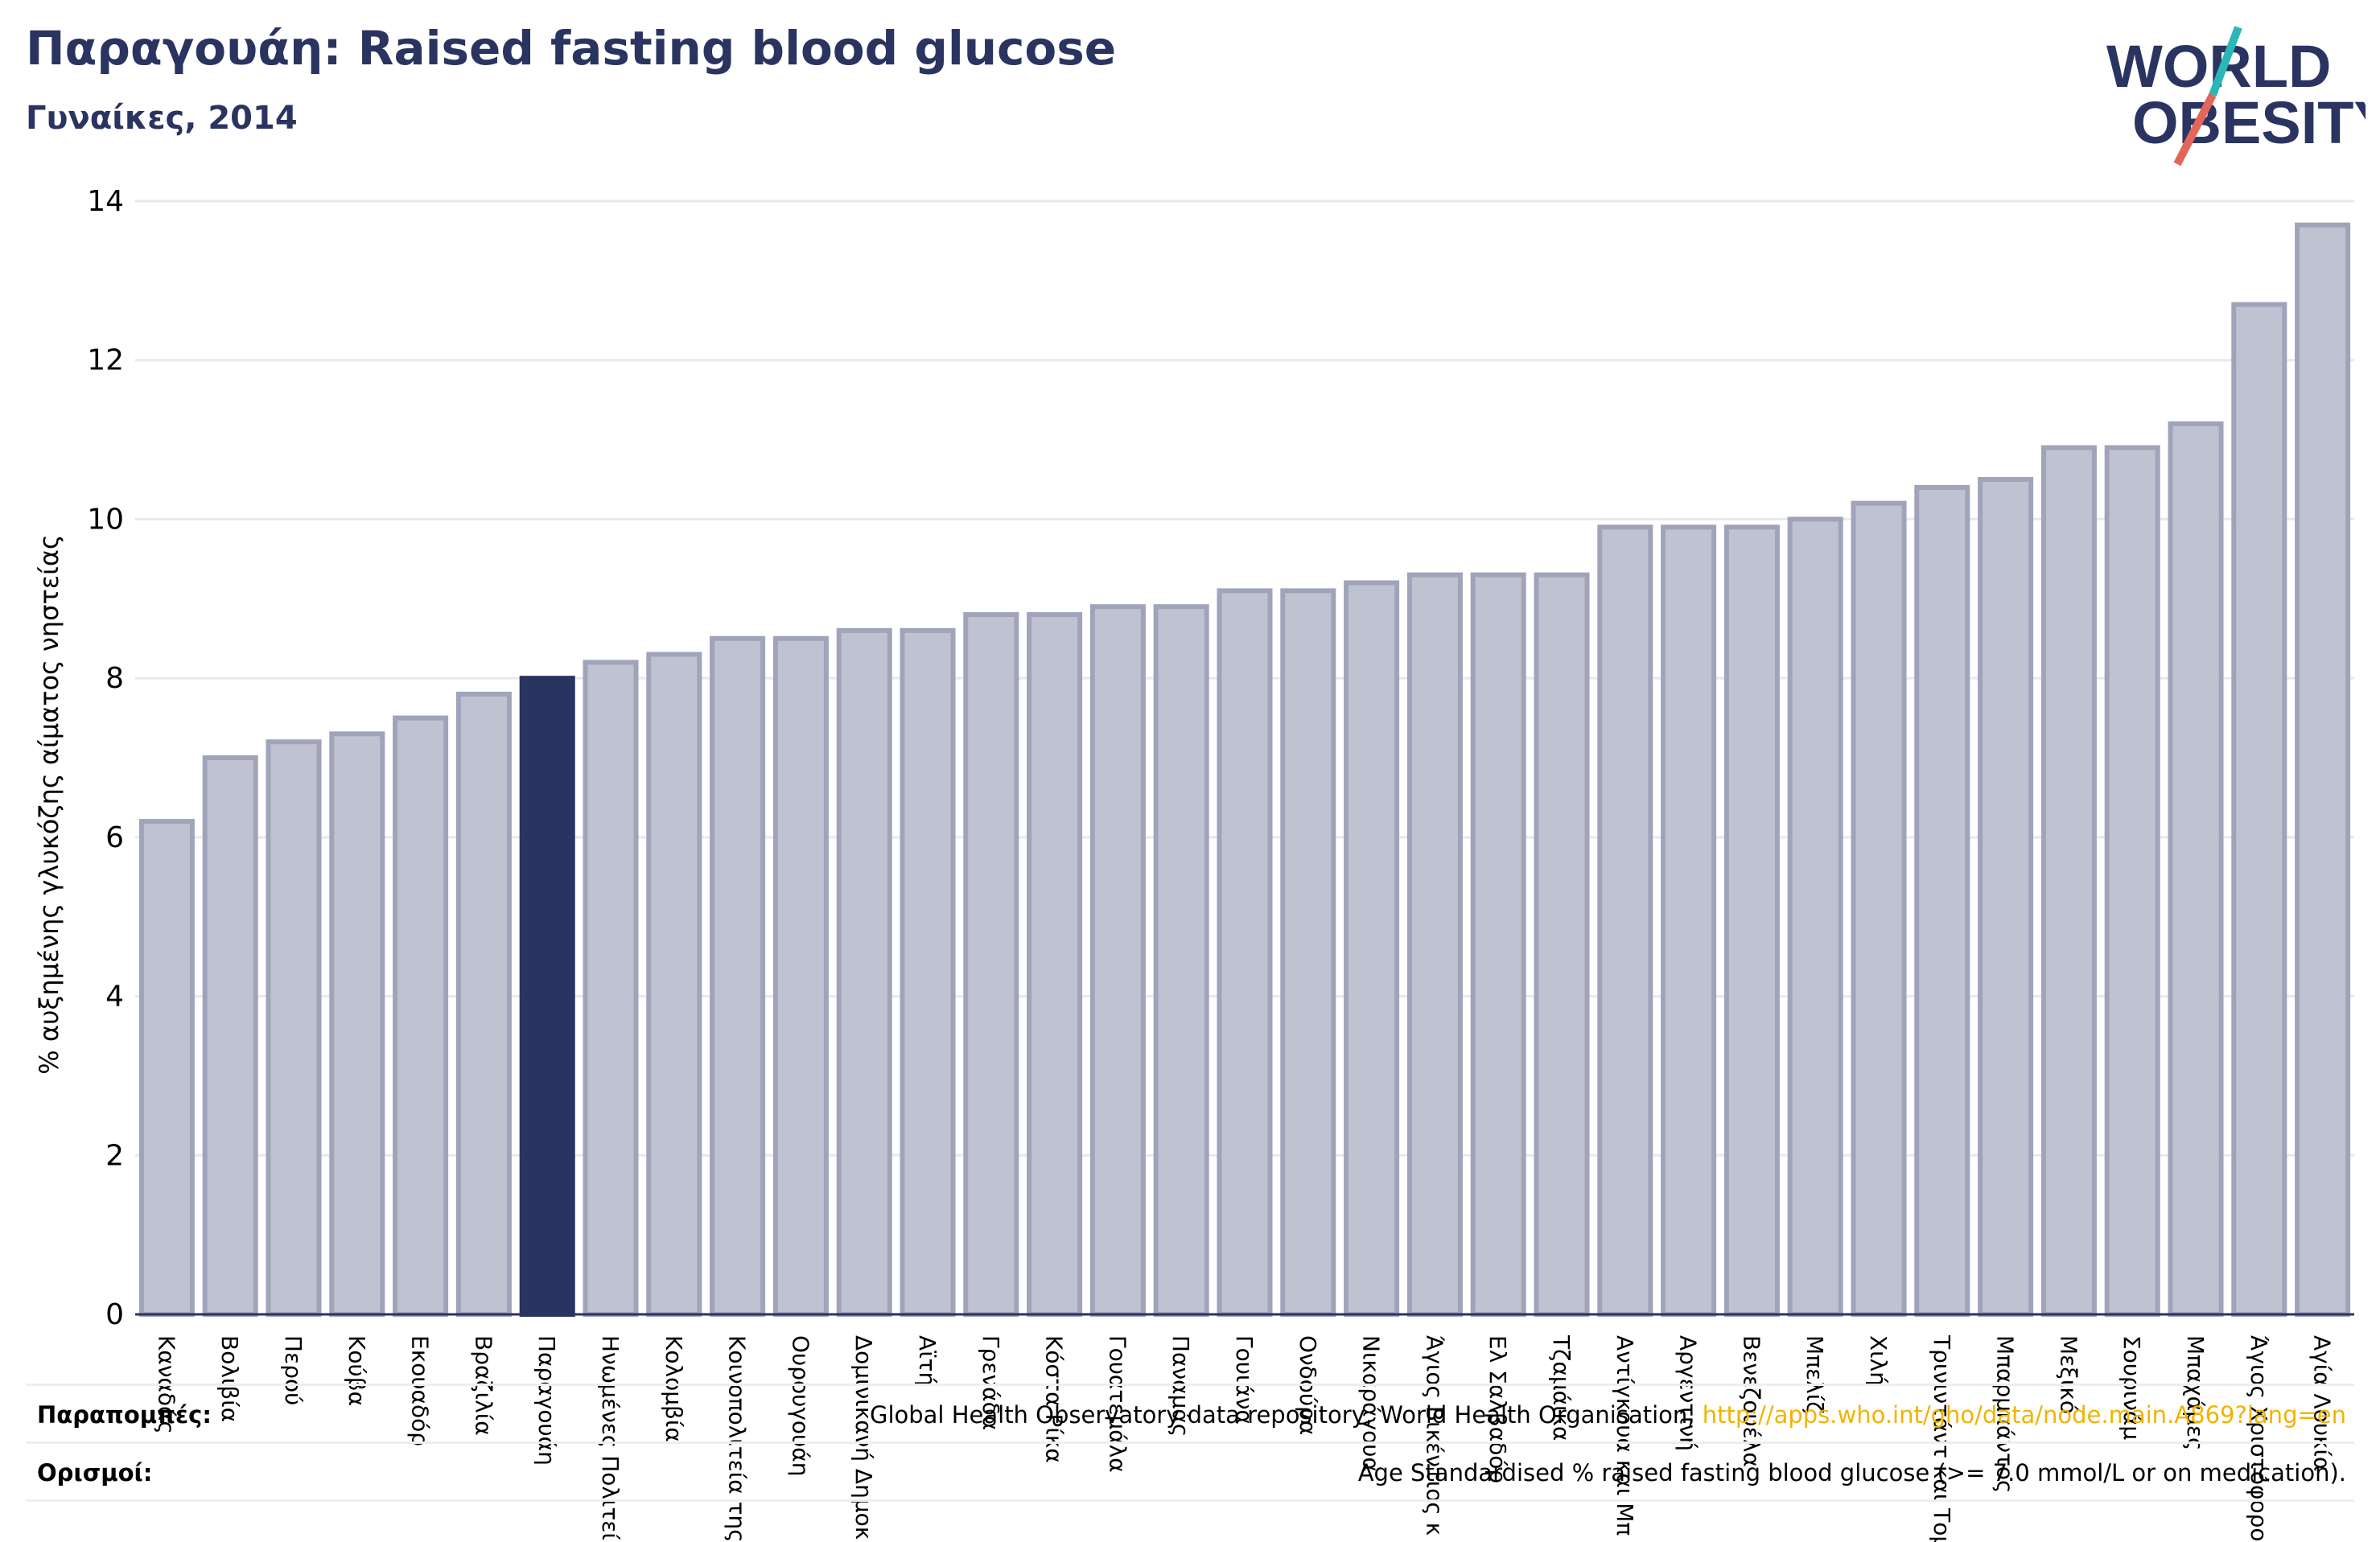  What do you see at coordinates (114, 678) in the screenshot?
I see `y-tick-label: 8` at bounding box center [114, 678].